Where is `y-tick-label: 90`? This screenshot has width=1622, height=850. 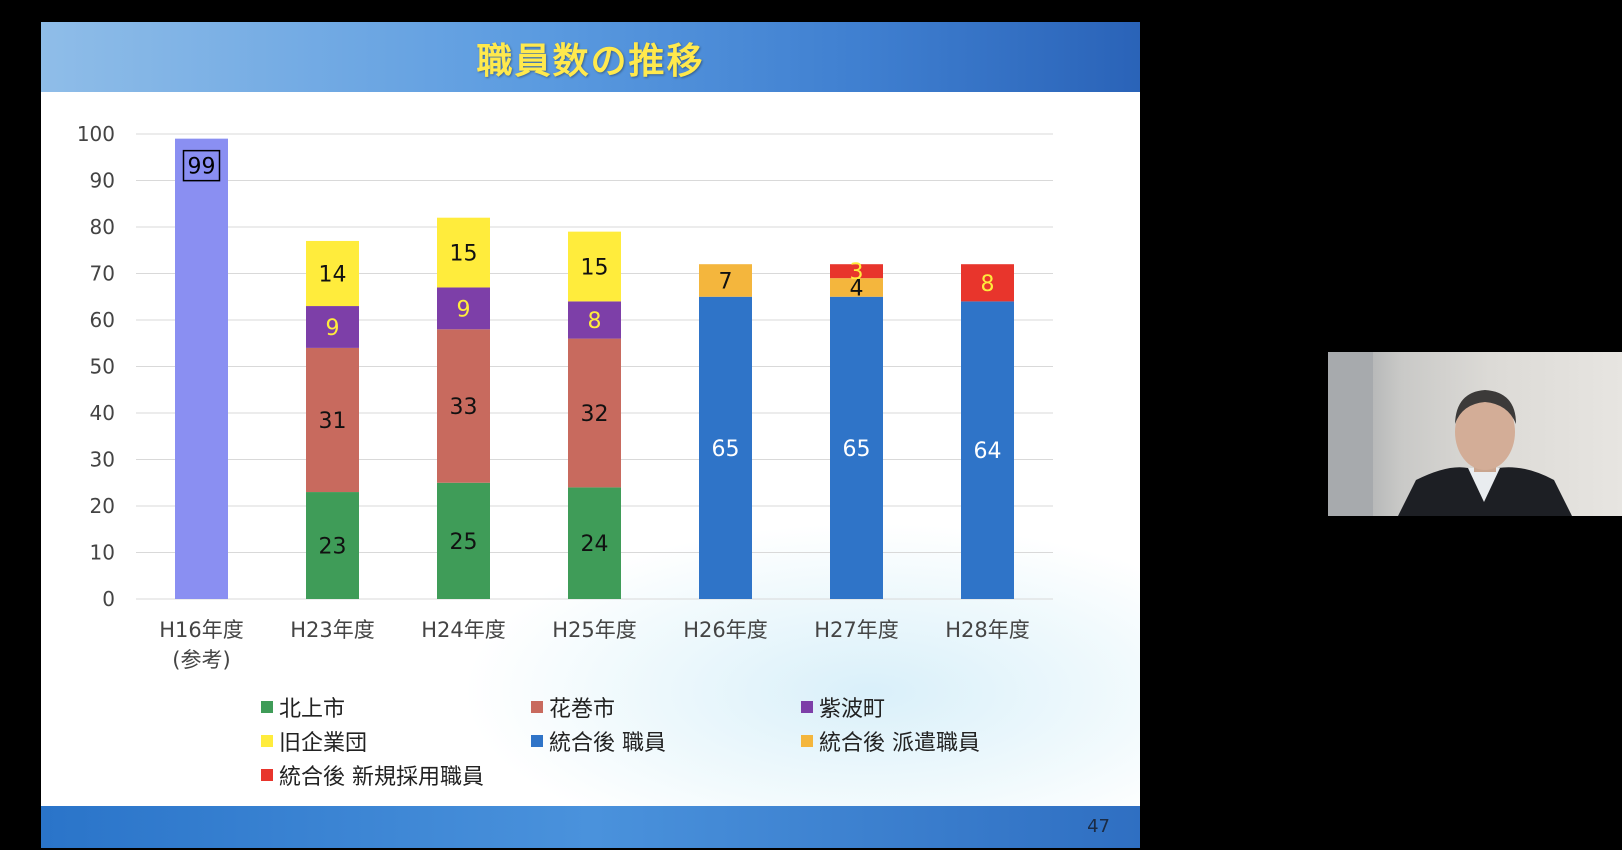 y-tick-label: 90 is located at coordinates (102, 181).